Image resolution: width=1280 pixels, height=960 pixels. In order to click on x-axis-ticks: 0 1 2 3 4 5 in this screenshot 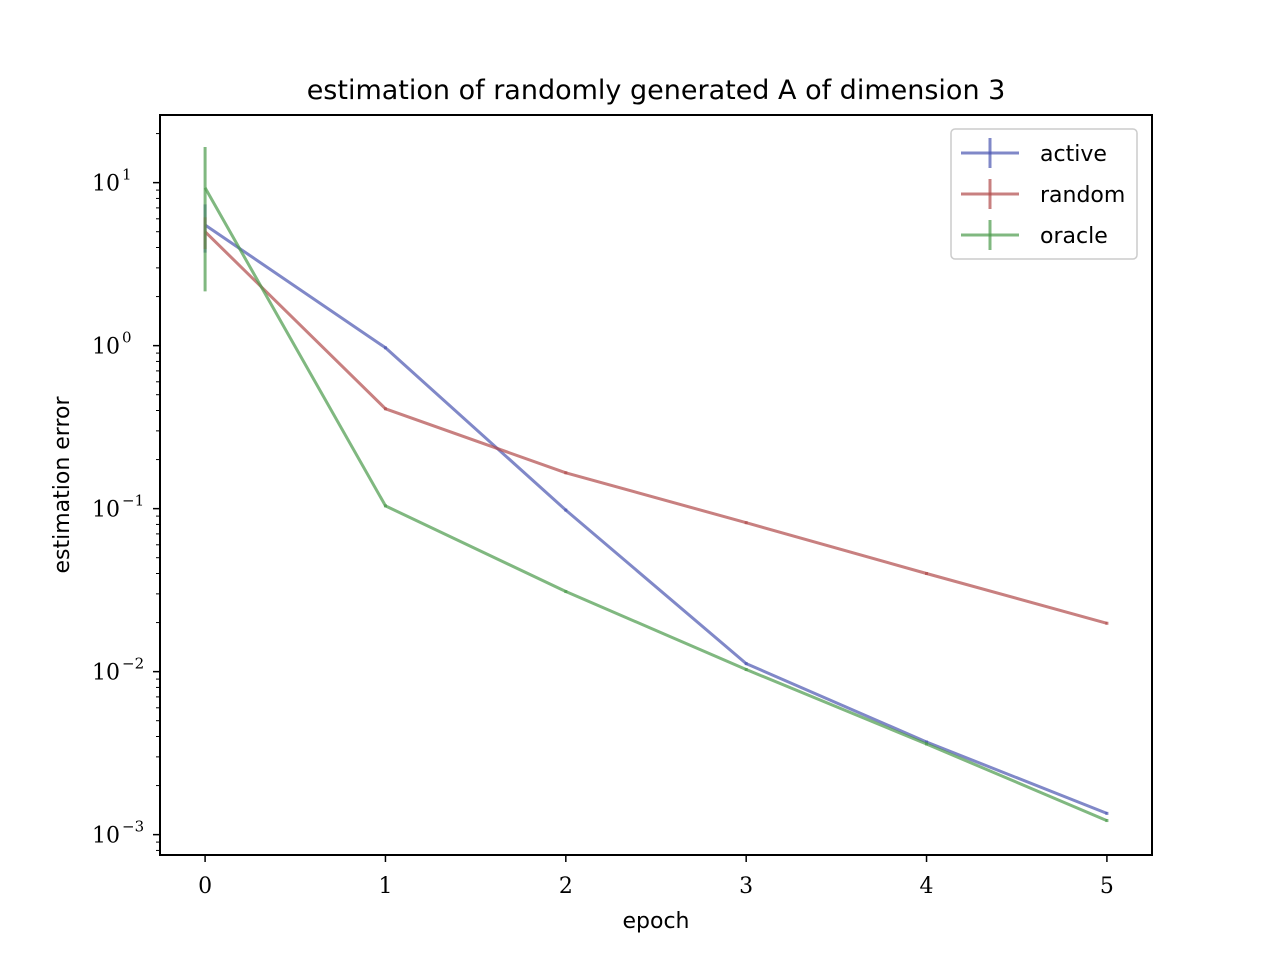, I will do `click(656, 877)`.